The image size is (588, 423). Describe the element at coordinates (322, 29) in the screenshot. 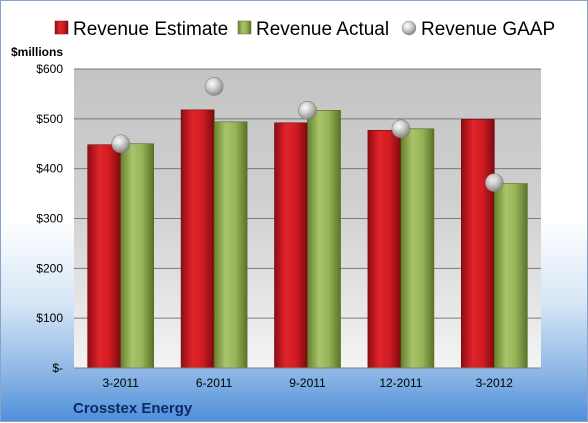

I see `legend-label-actual: Revenue Actual` at that location.